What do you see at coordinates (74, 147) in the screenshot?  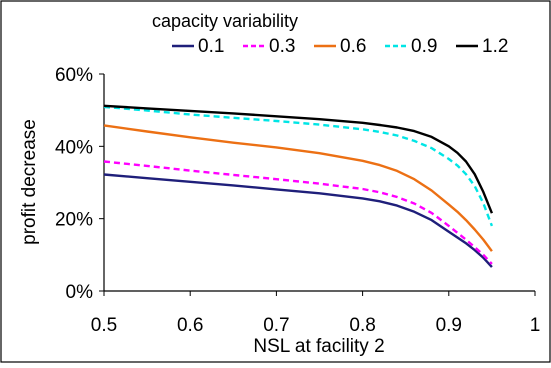 I see `y-tick-label: 40%` at bounding box center [74, 147].